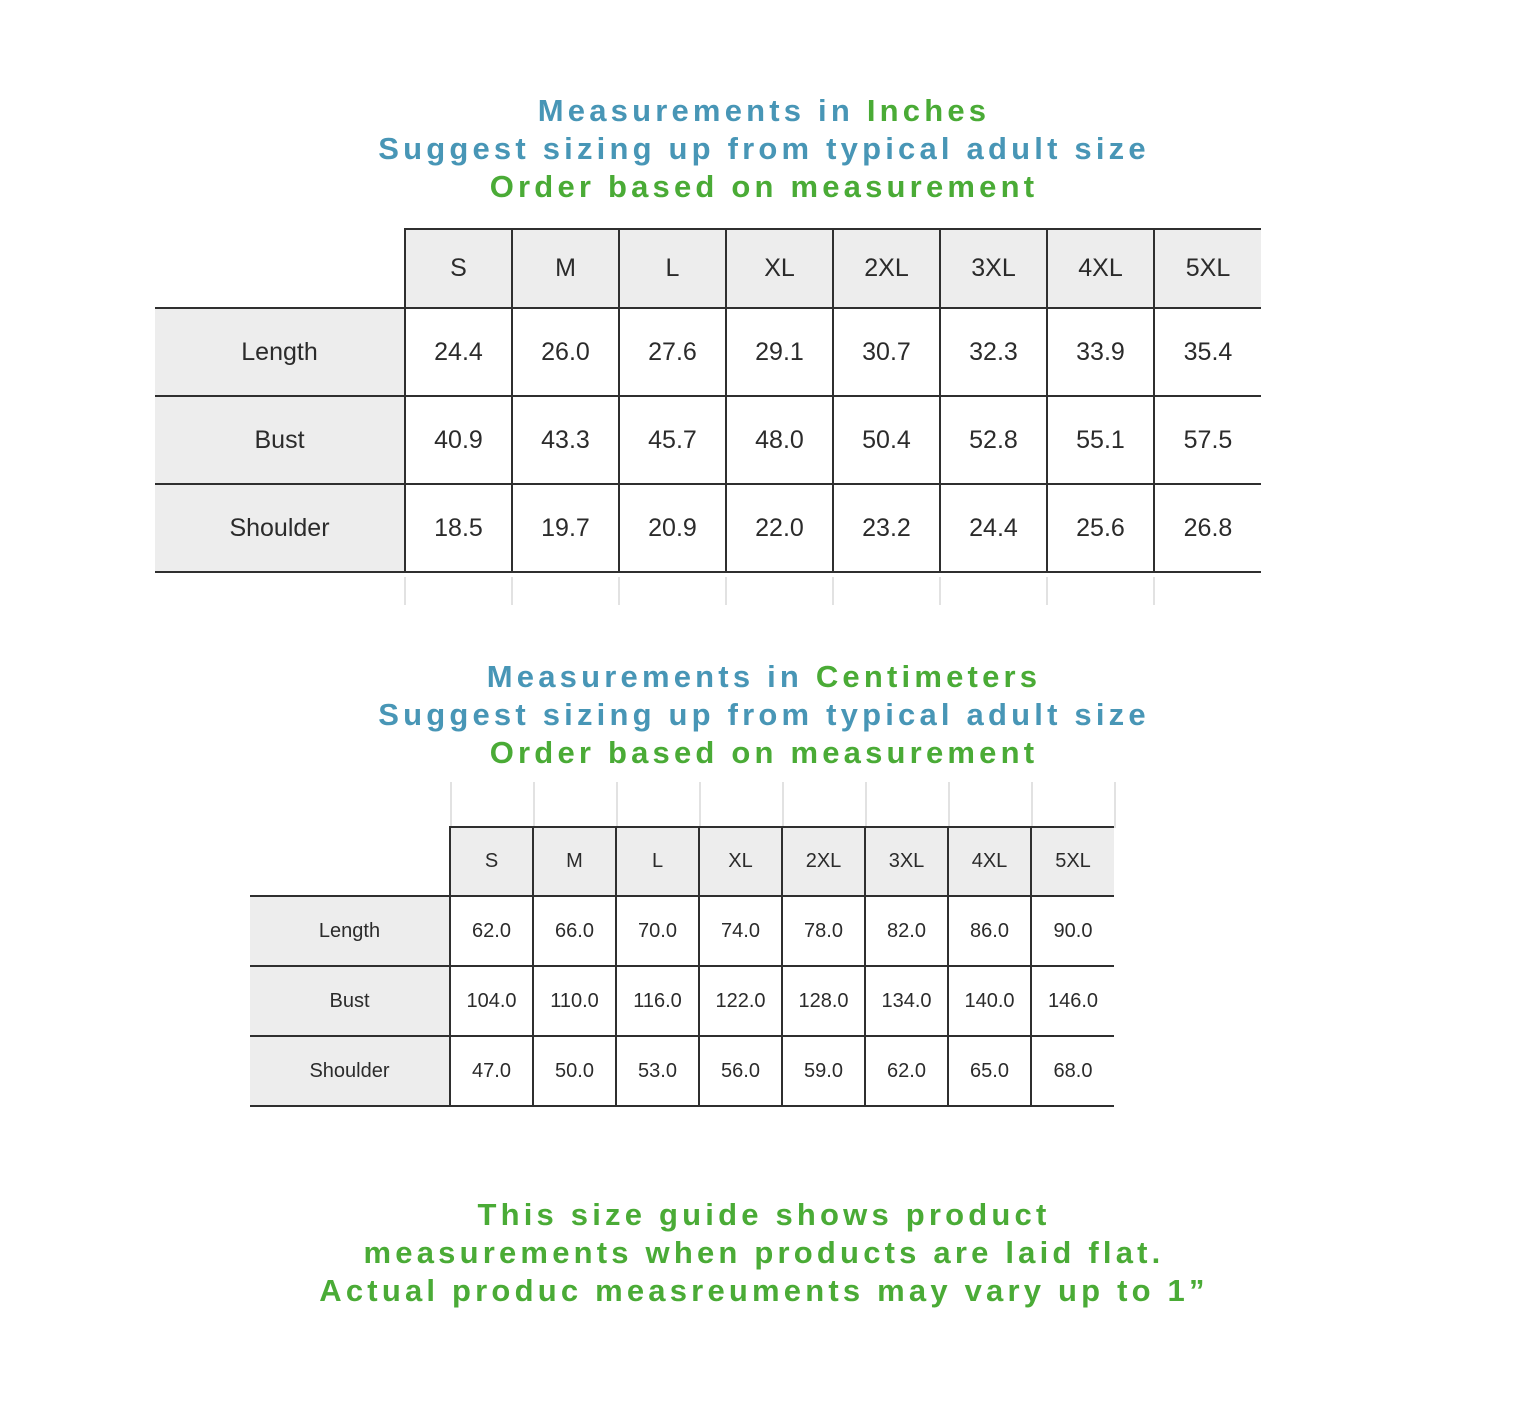  Describe the element at coordinates (1207, 268) in the screenshot. I see `inches-col-header-5xl: 5XL` at that location.